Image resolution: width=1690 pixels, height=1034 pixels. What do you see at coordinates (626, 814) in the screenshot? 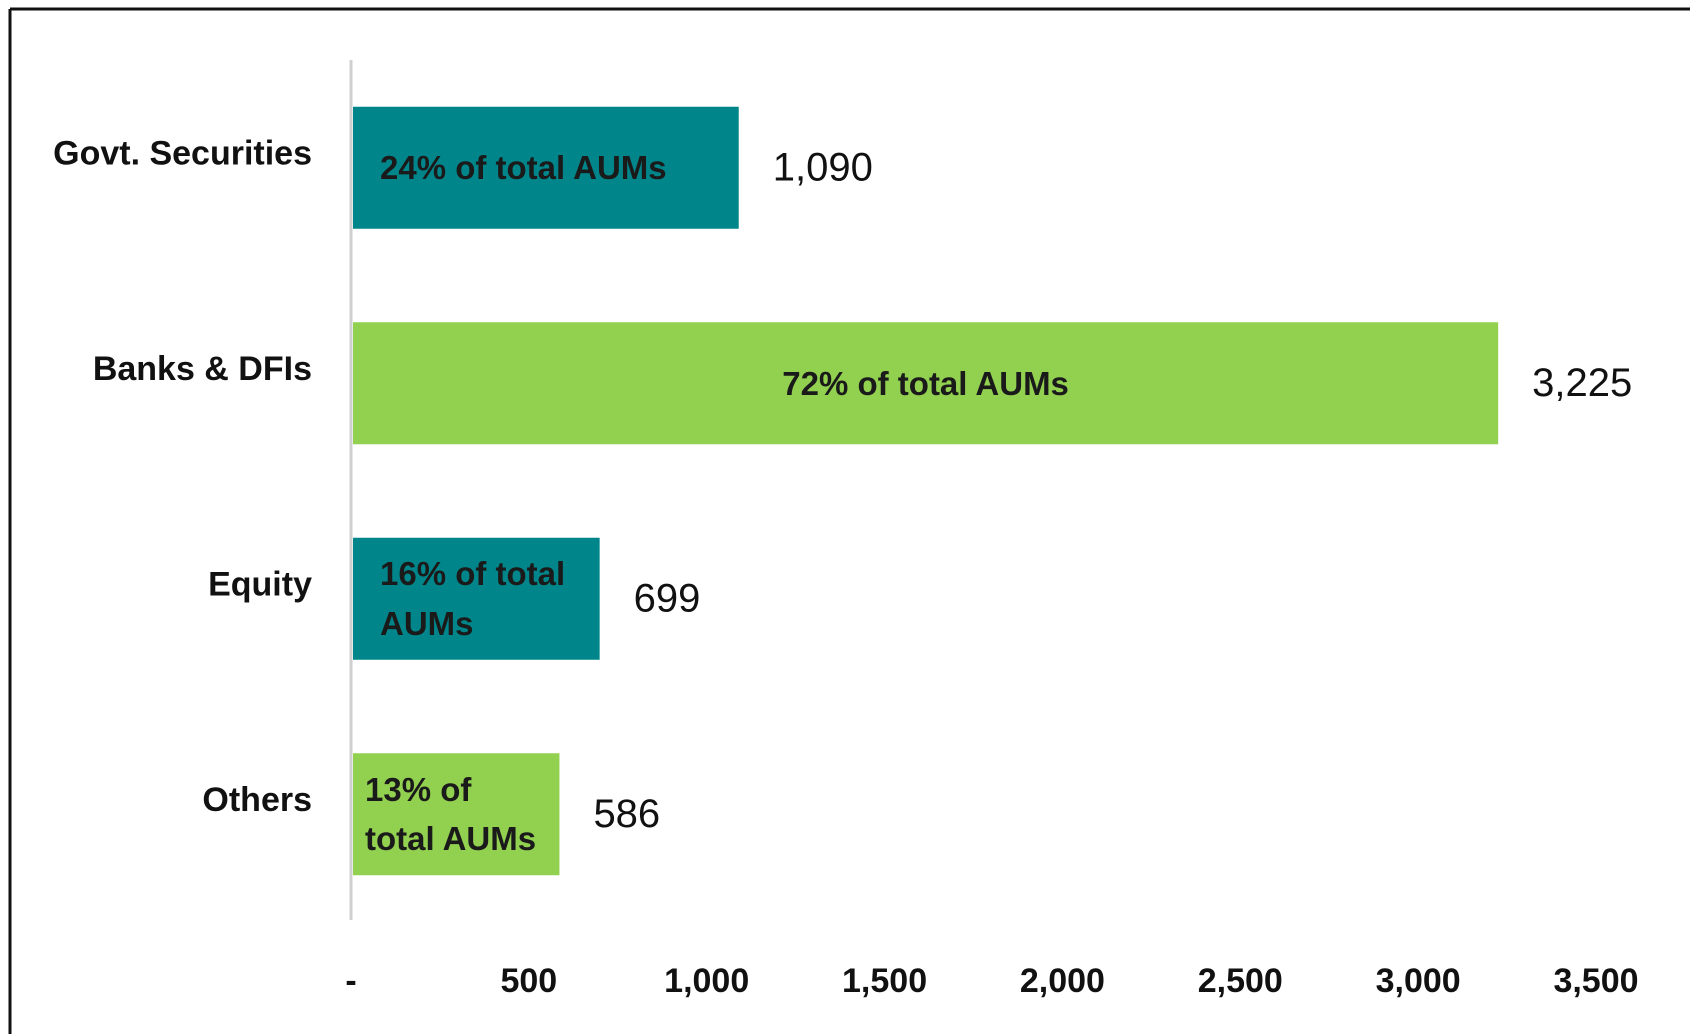
I see `value-label: 586` at bounding box center [626, 814].